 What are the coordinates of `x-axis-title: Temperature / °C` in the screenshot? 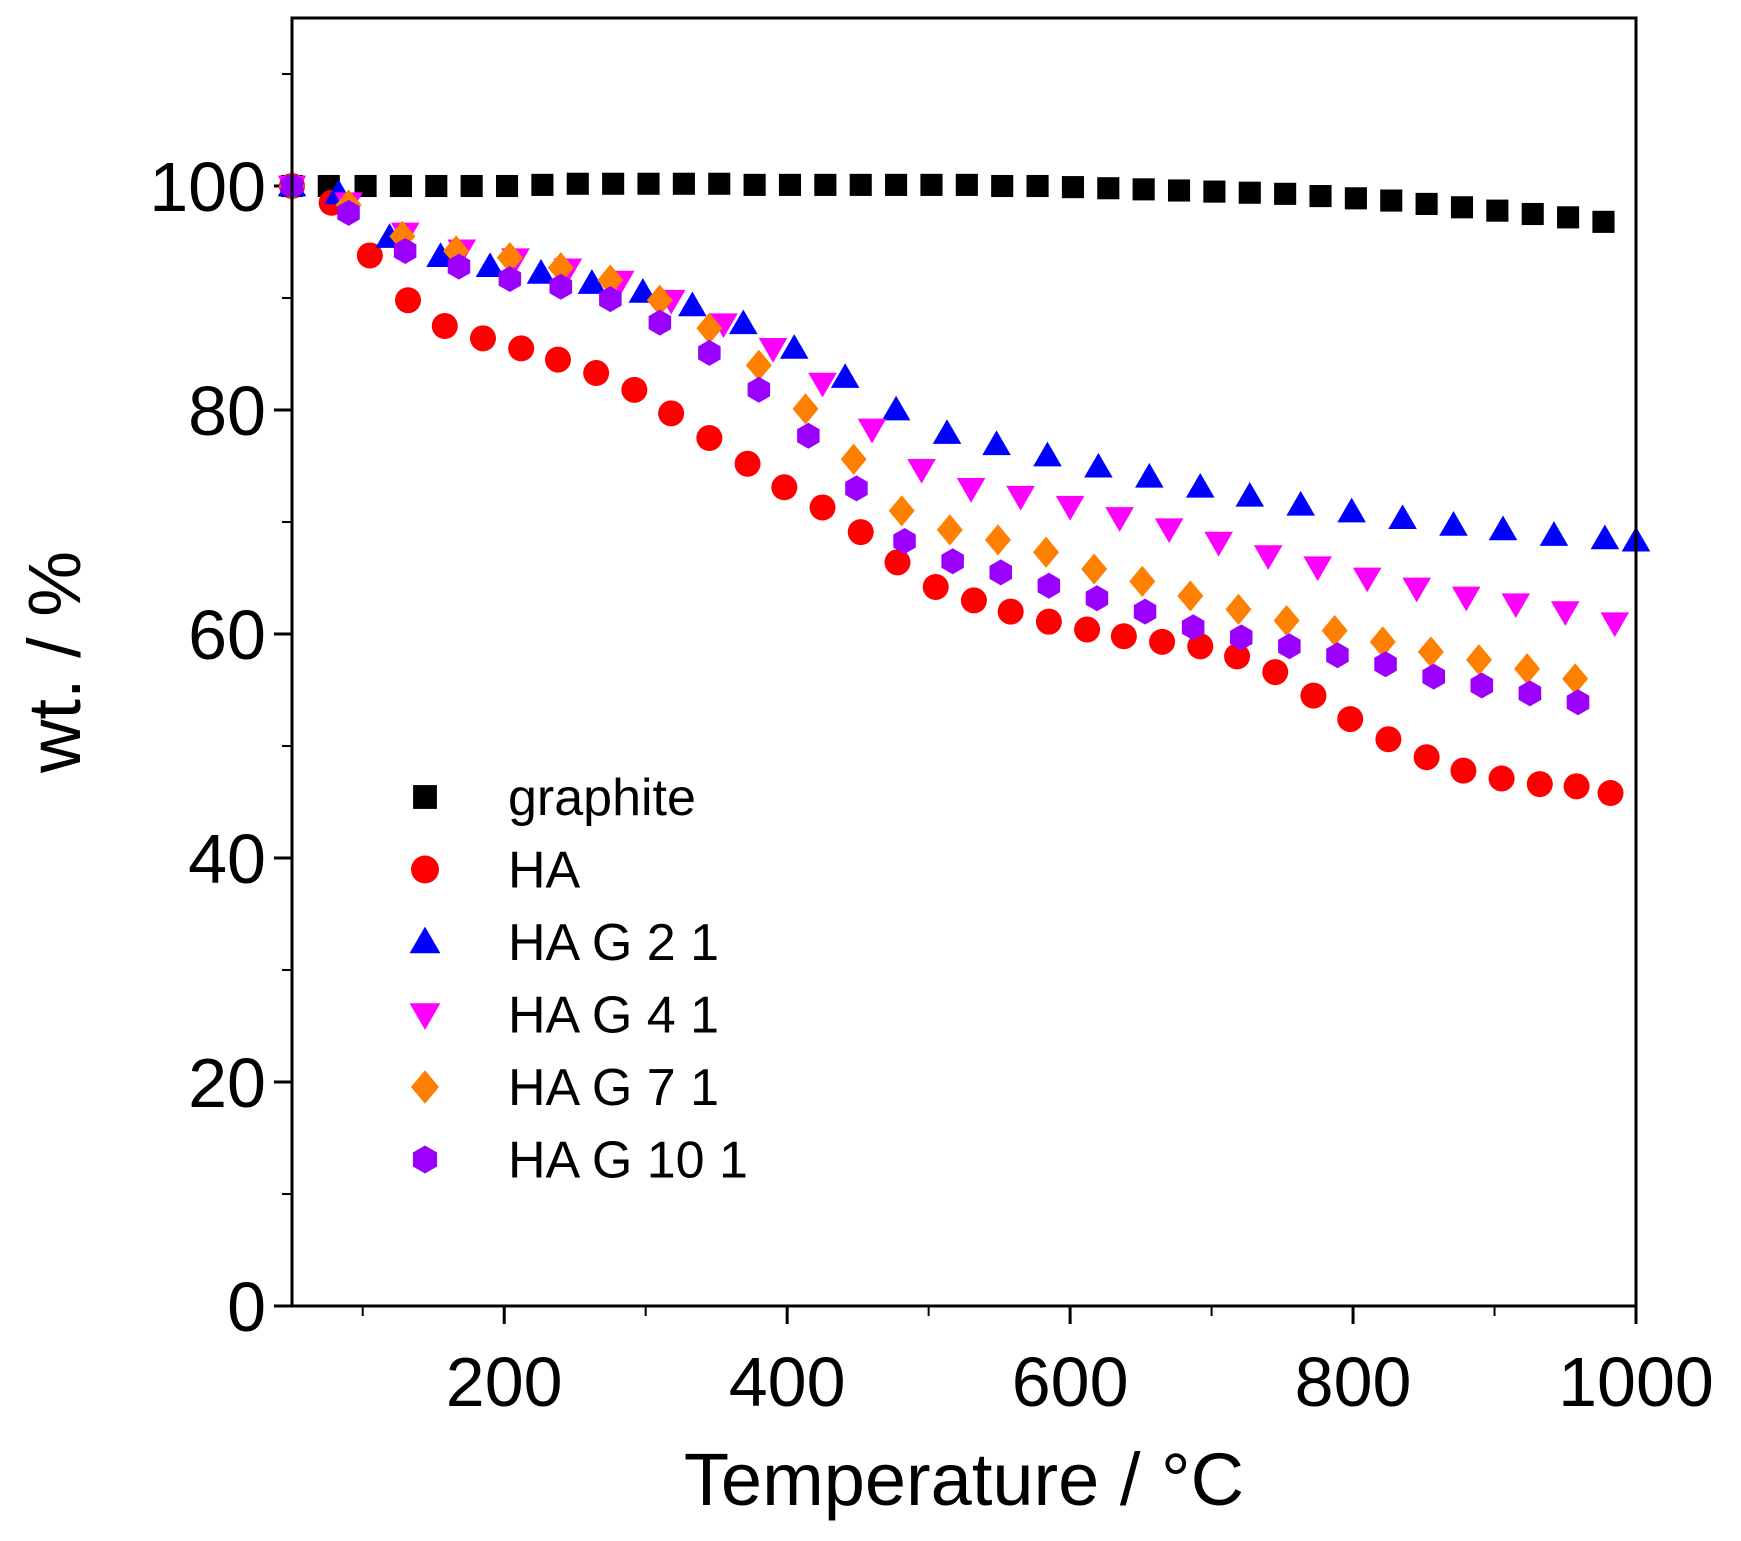 It's located at (964, 1479).